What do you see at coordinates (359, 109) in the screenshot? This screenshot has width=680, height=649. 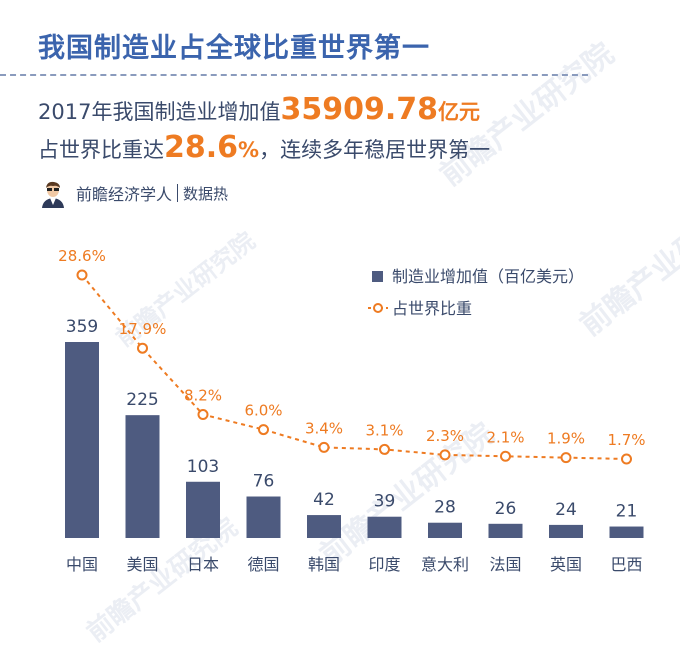 I see `headline-value: 35909.78` at bounding box center [359, 109].